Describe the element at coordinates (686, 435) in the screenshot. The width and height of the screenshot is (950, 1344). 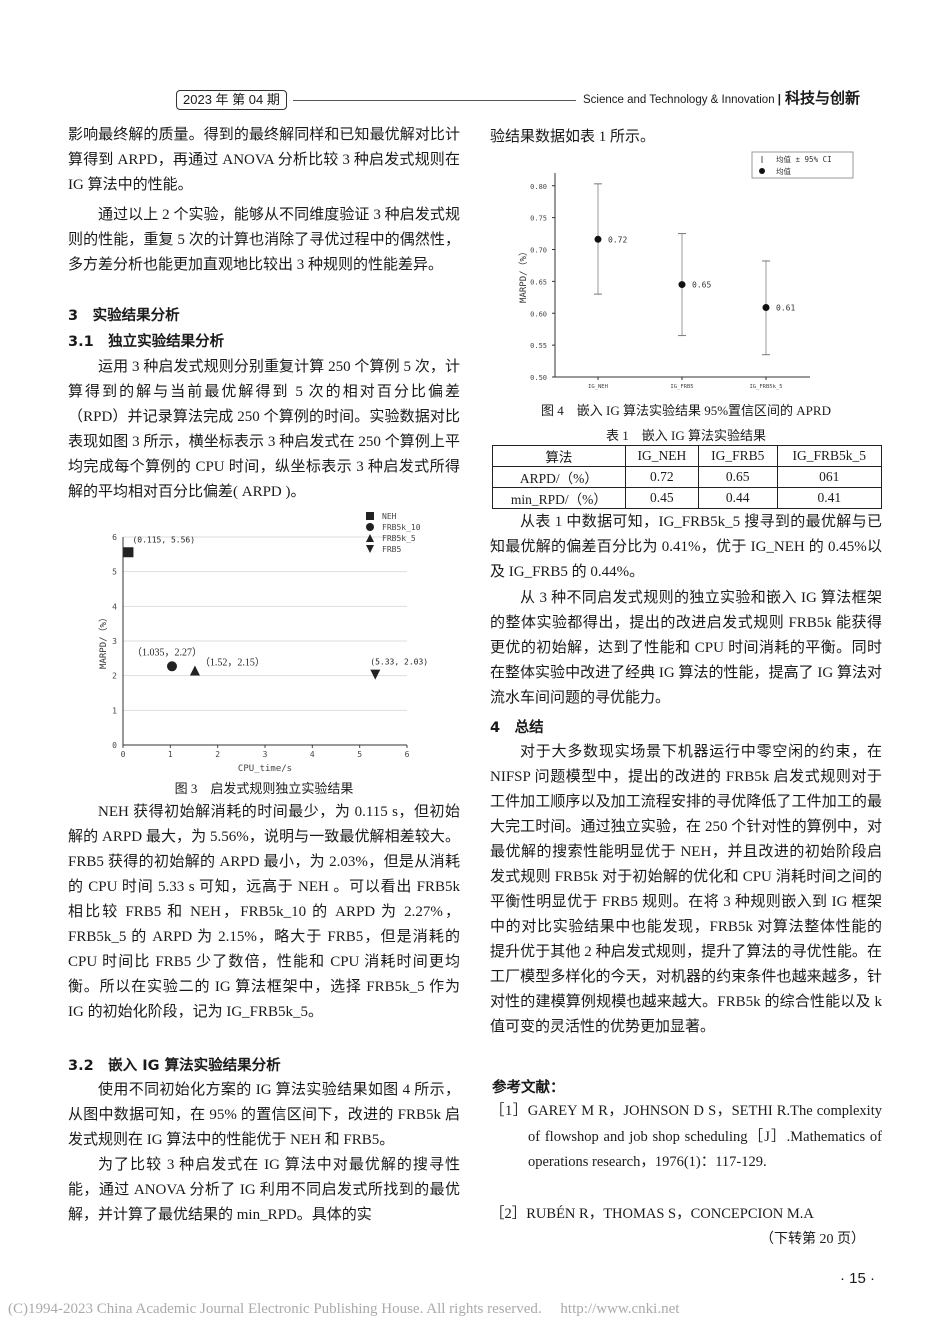
I see `table-title: 表 1 嵌入 IG 算法实验结果` at that location.